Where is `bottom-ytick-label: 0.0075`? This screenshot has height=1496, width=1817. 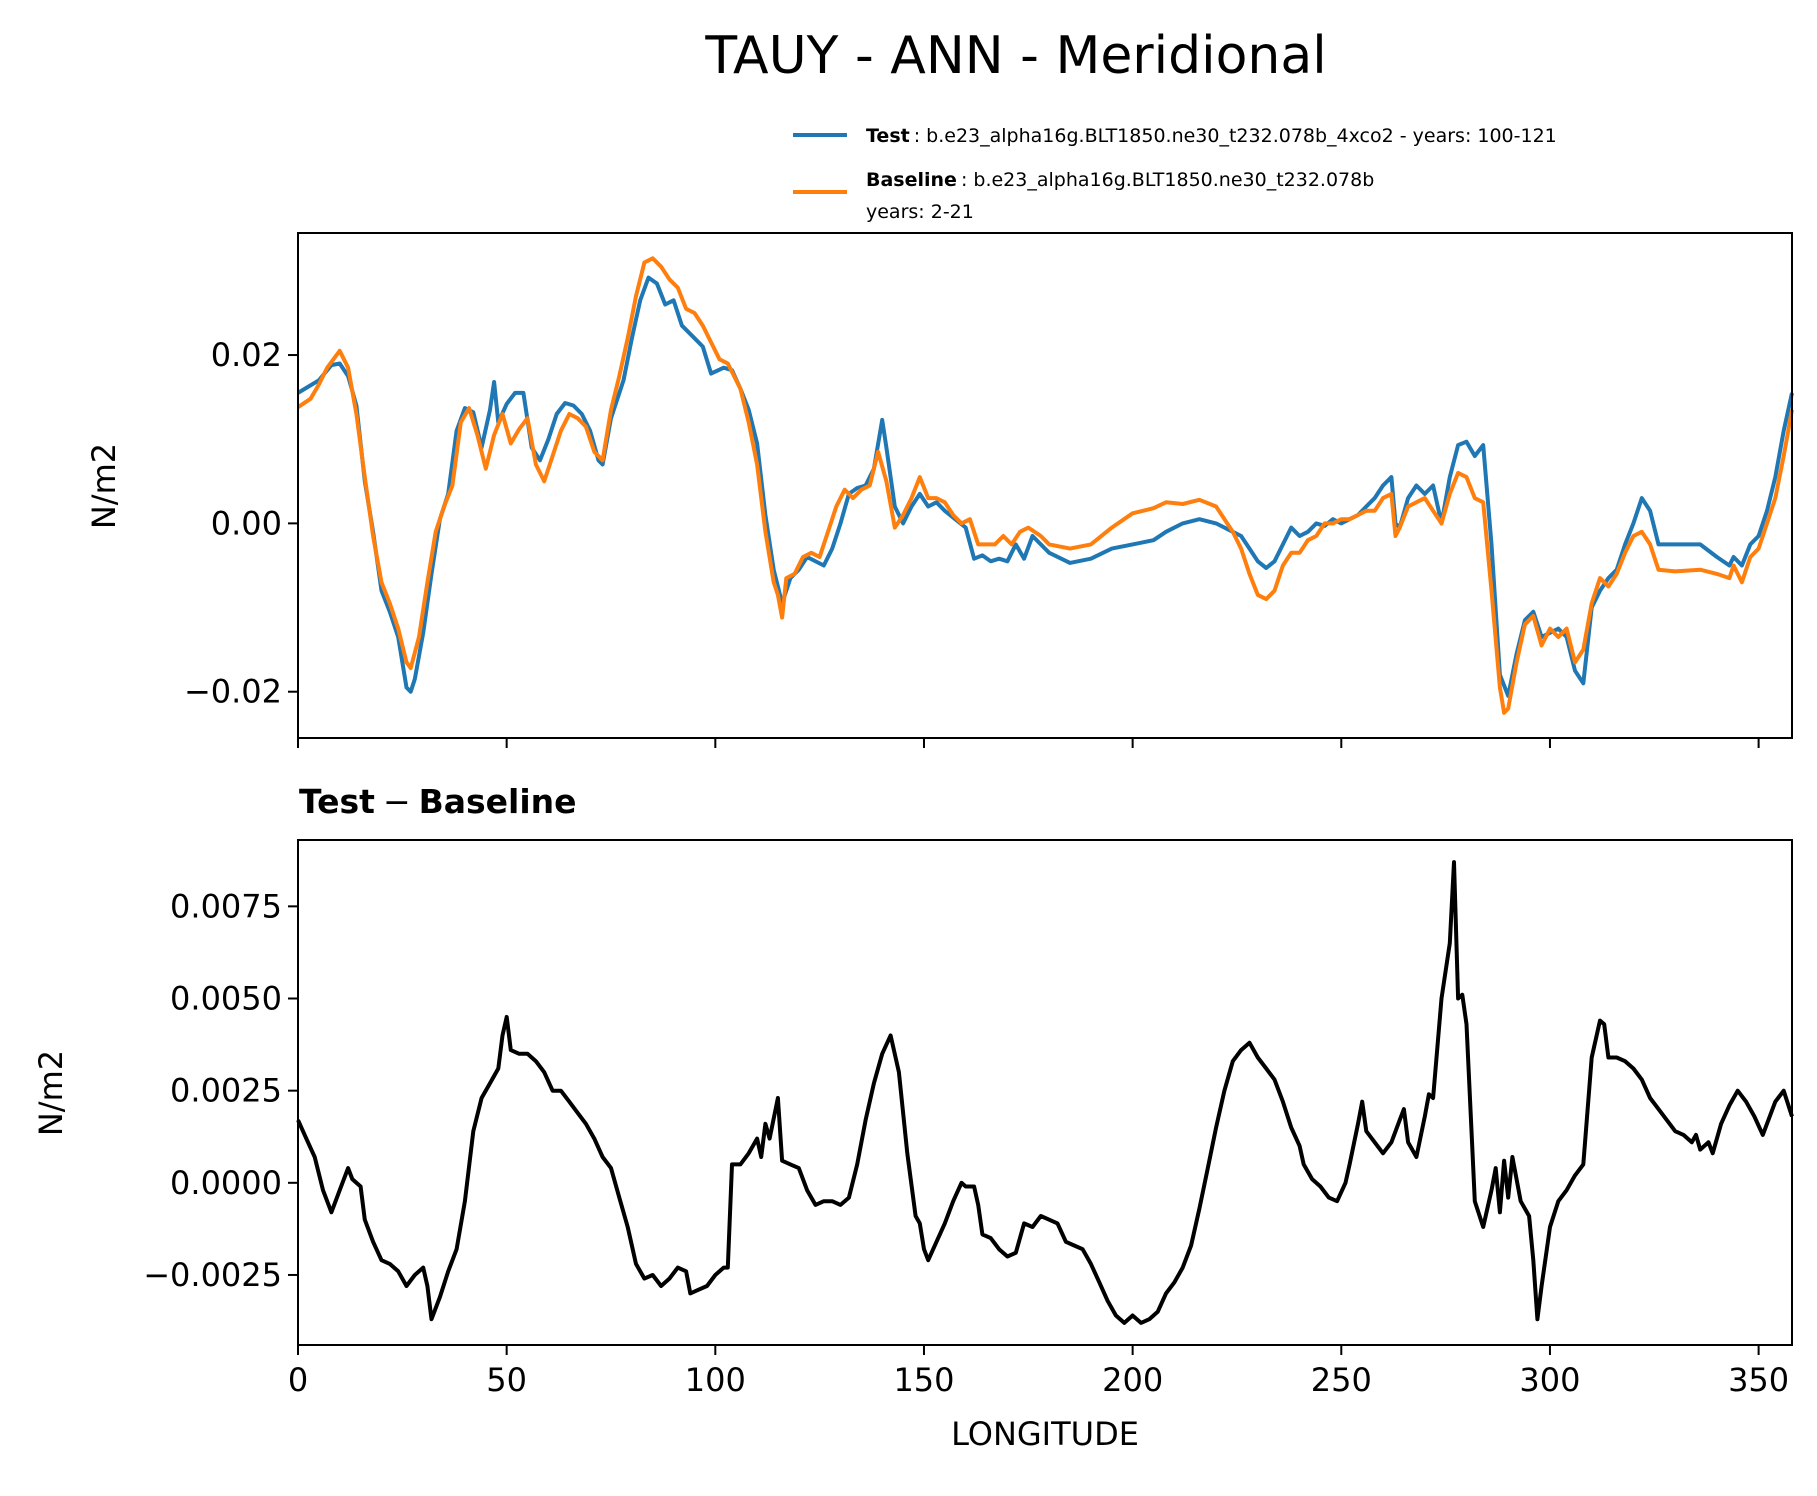 bottom-ytick-label: 0.0075 is located at coordinates (226, 906).